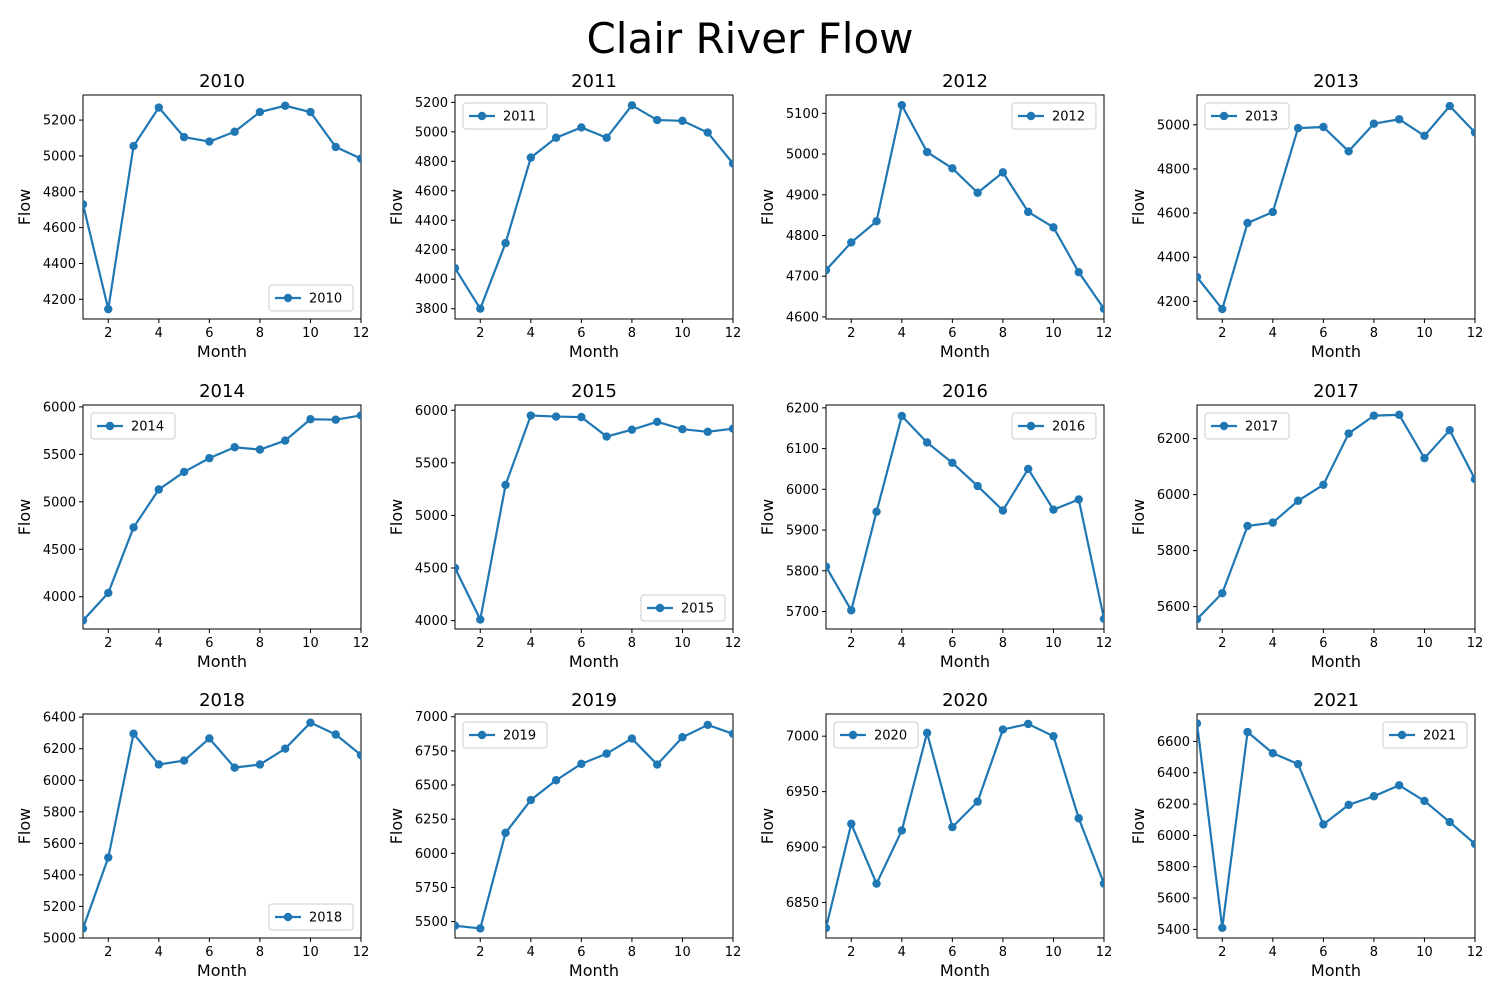 Image resolution: width=1500 pixels, height=1000 pixels. I want to click on y-tick-label: 6200, so click(1173, 439).